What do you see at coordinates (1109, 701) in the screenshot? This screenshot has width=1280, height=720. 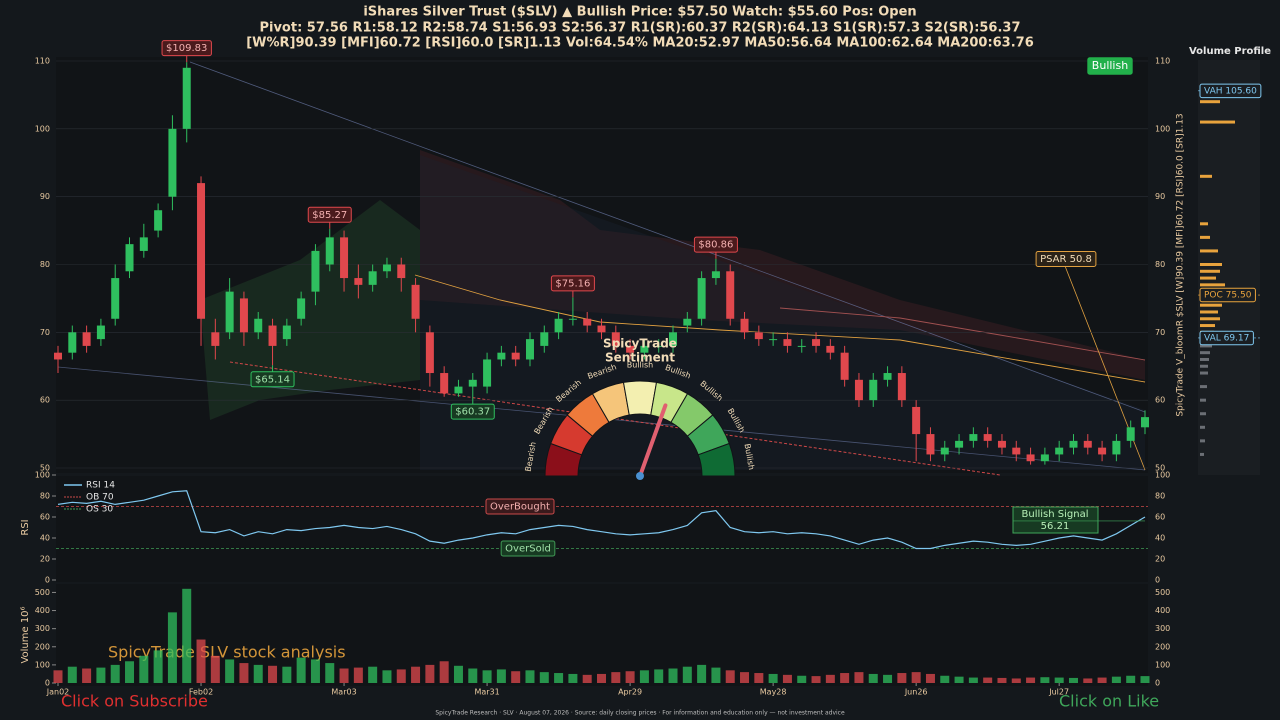 I see `like-link: Click on Like` at bounding box center [1109, 701].